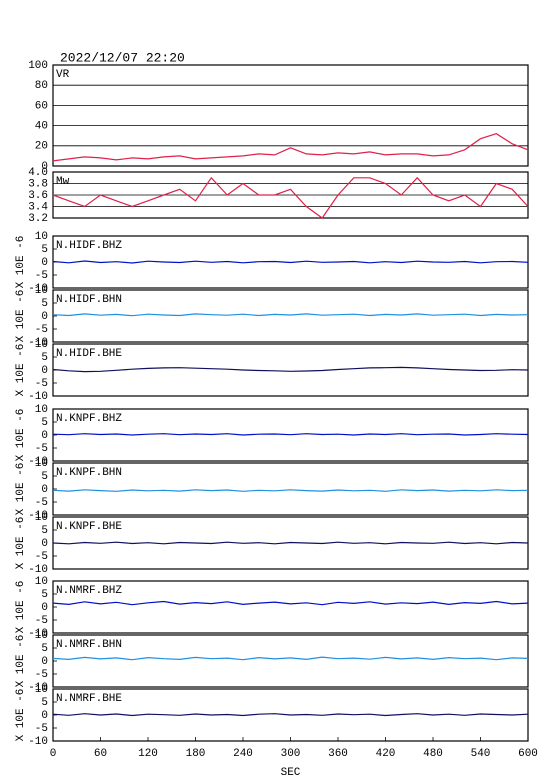 The image size is (554, 781). Describe the element at coordinates (89, 591) in the screenshot. I see `panel-label: N.NMRF.BHZ` at that location.